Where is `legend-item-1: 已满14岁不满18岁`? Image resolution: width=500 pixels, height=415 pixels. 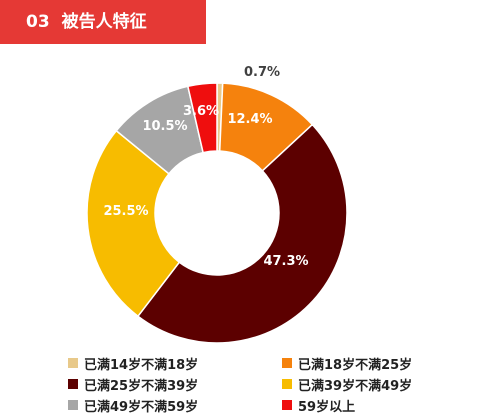 legend-item-1: 已满14岁不满18岁 is located at coordinates (133, 363).